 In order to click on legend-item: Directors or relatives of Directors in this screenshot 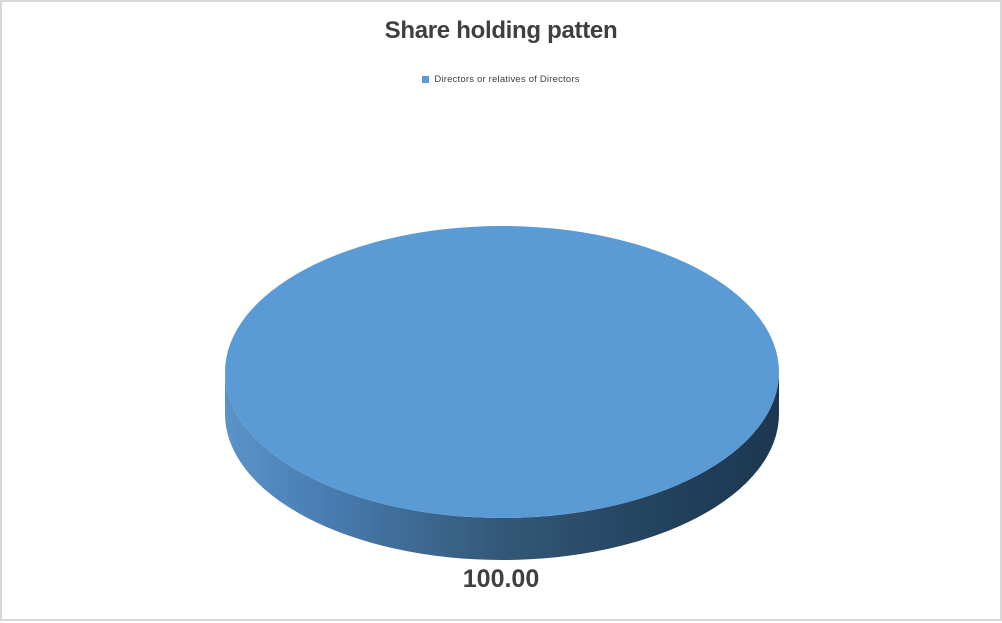, I will do `click(500, 79)`.